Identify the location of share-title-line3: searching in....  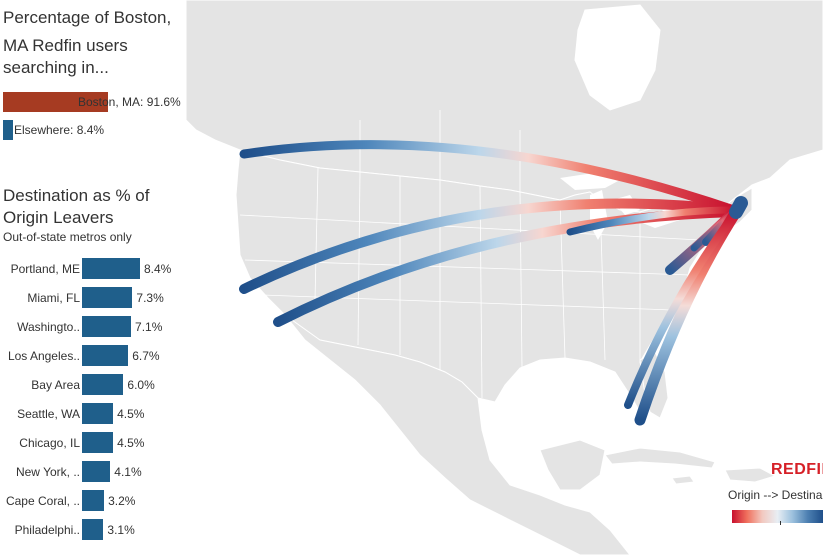
(56, 67).